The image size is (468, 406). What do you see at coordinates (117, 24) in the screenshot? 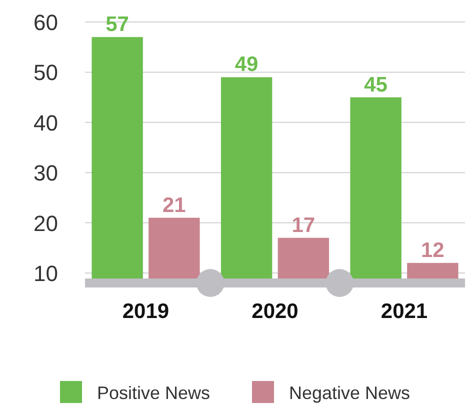
I see `data-label: 57` at bounding box center [117, 24].